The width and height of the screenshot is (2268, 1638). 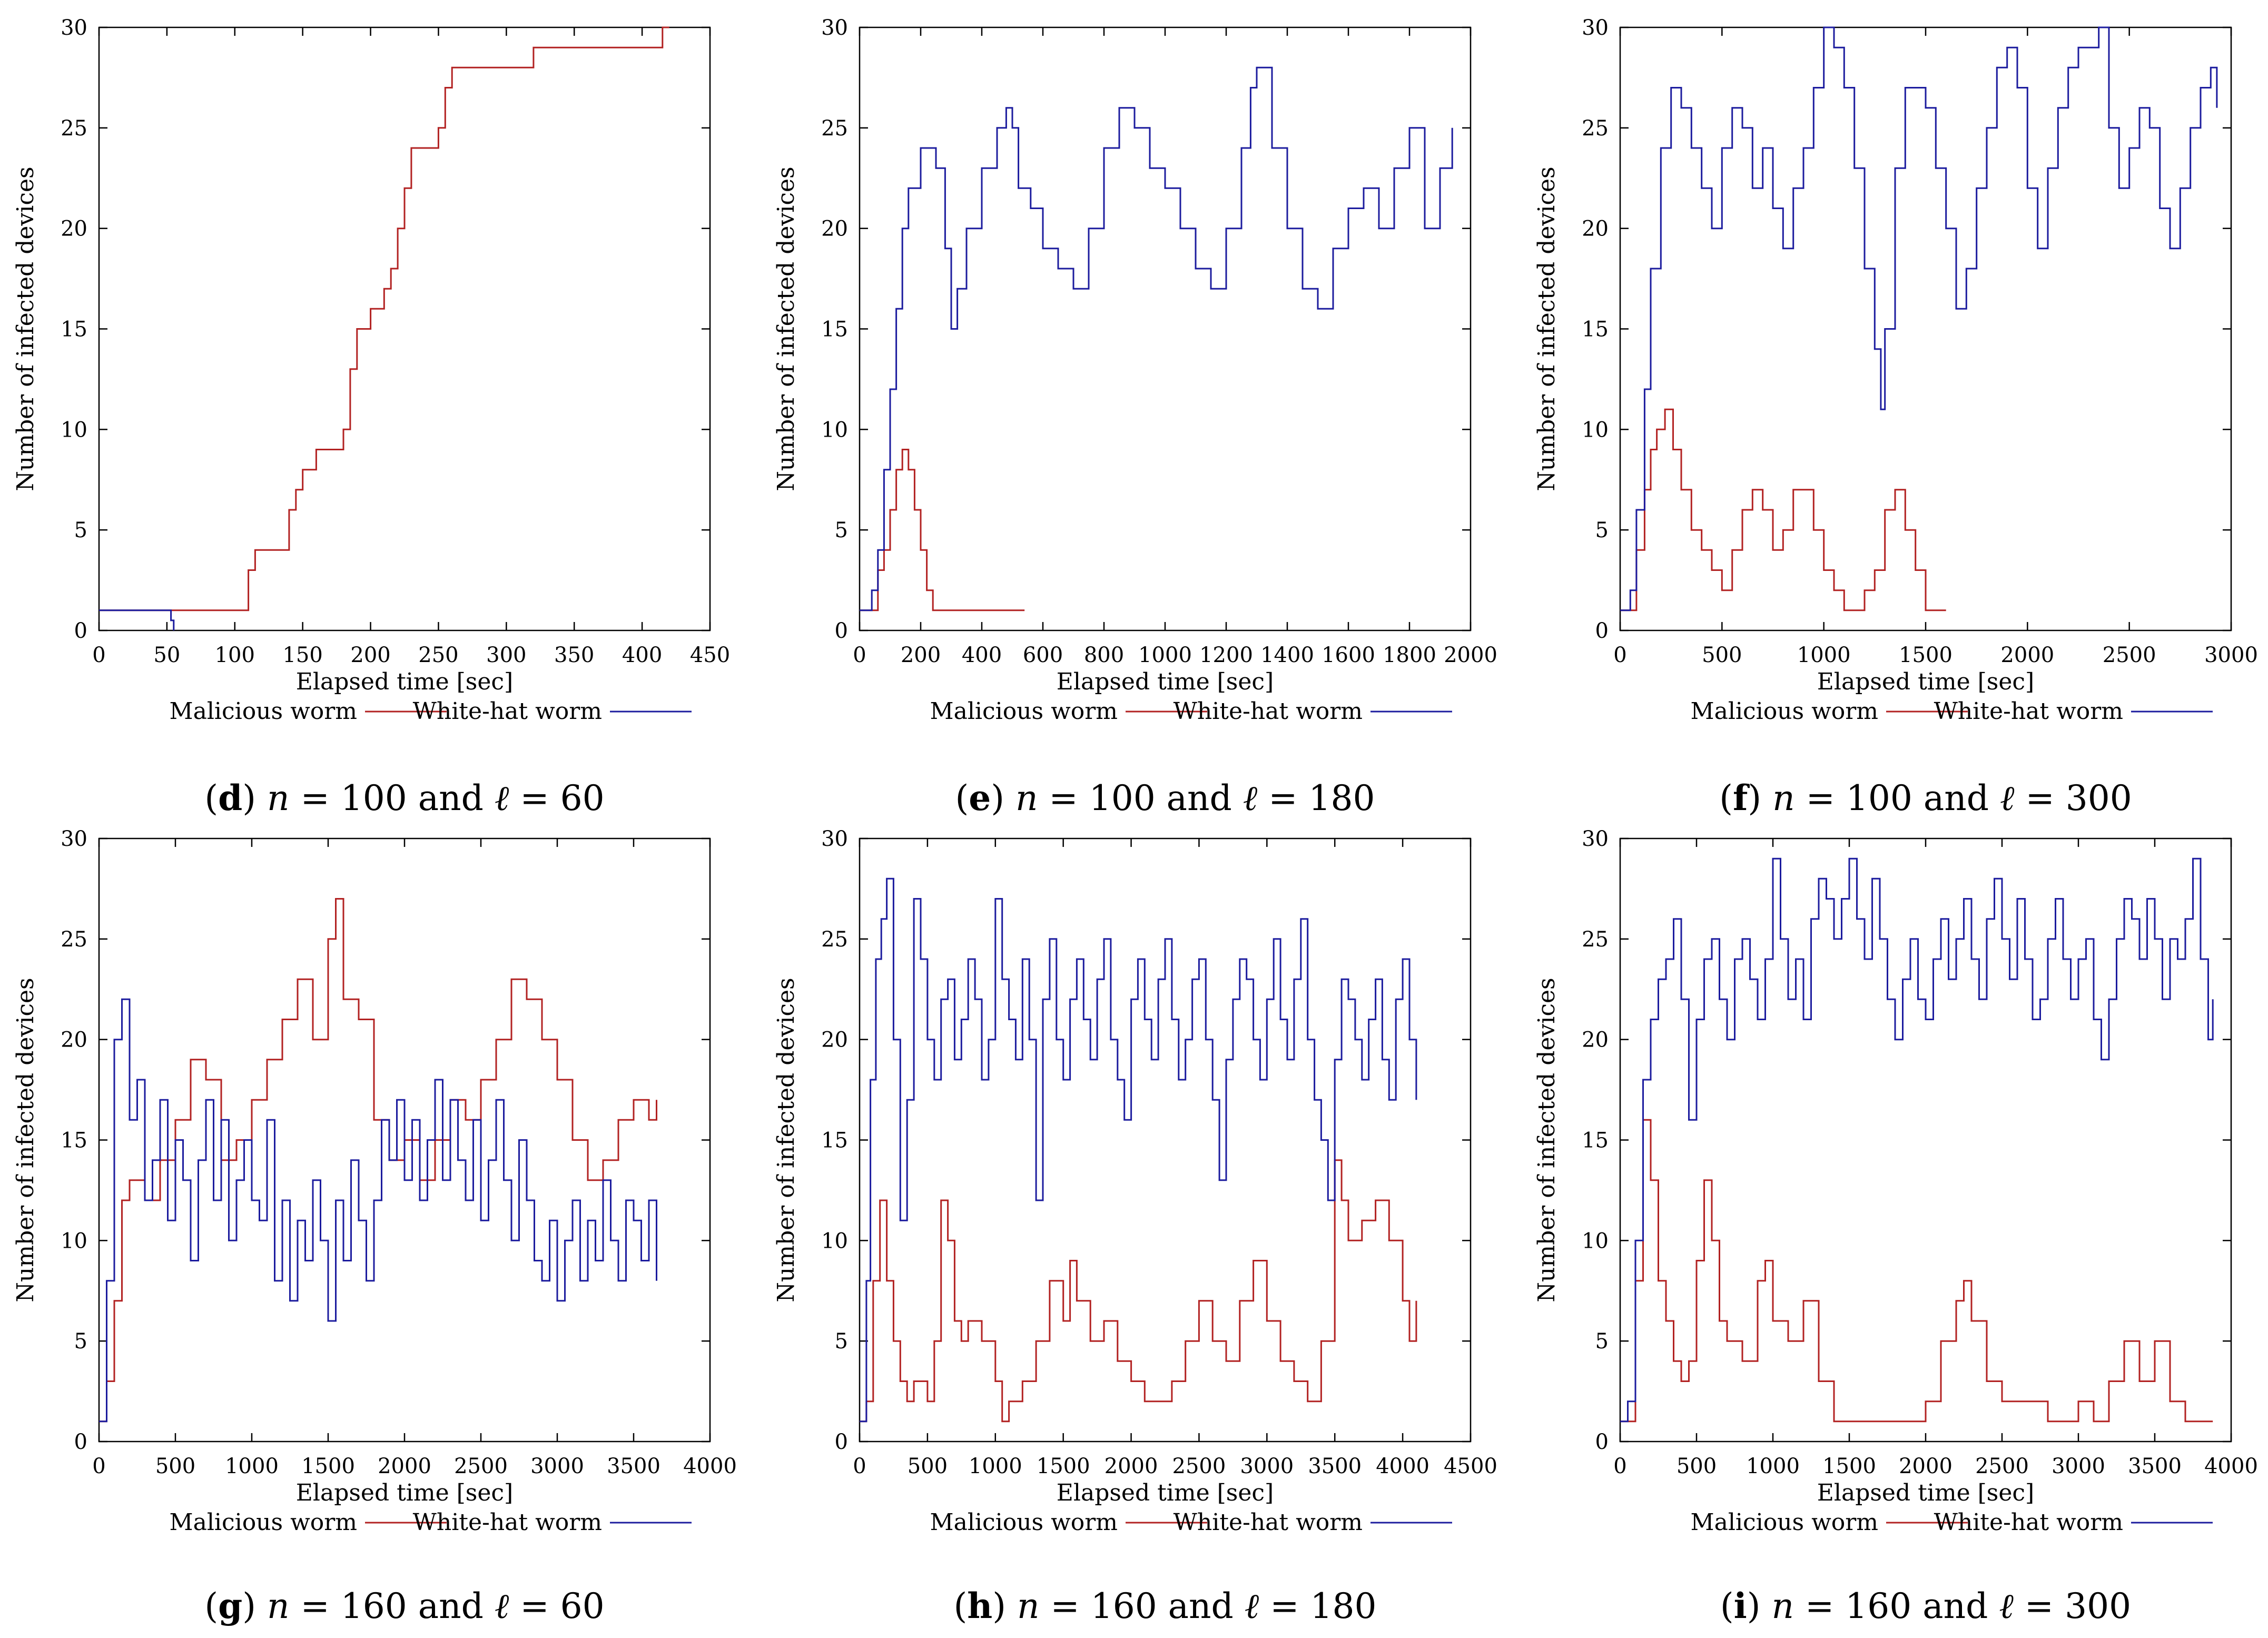 I want to click on caption-l-value: 180, so click(x=1342, y=798).